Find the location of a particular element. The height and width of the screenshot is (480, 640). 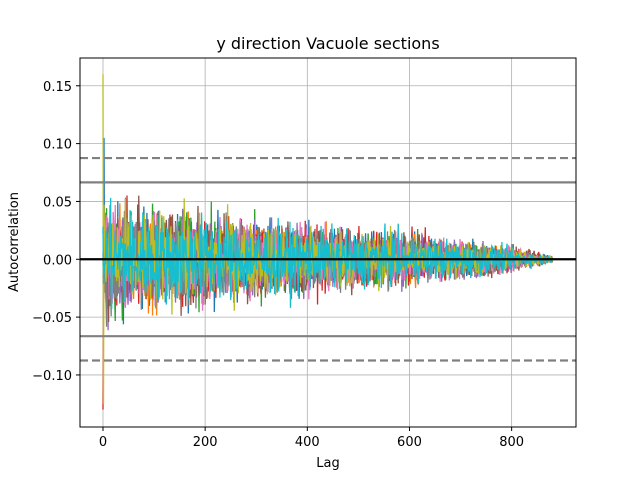

y-tick-label: 0.00 is located at coordinates (57, 260).